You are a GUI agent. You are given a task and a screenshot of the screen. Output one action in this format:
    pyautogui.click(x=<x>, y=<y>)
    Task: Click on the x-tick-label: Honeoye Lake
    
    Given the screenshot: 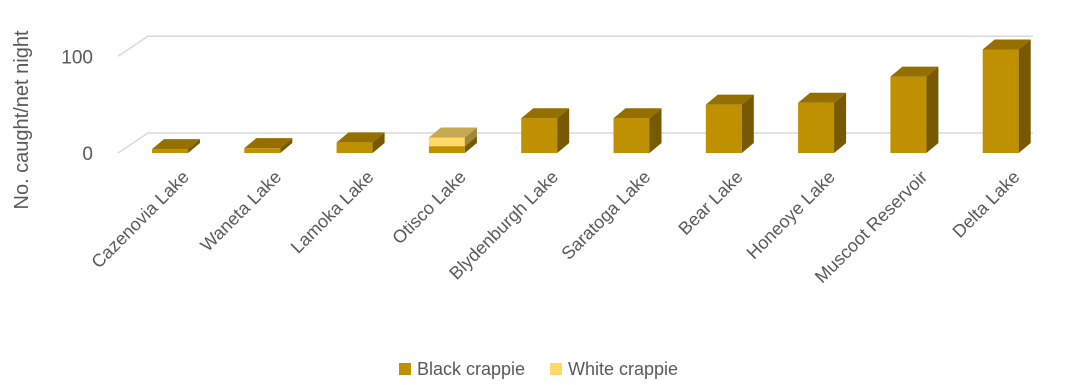 What is the action you would take?
    pyautogui.click(x=791, y=215)
    